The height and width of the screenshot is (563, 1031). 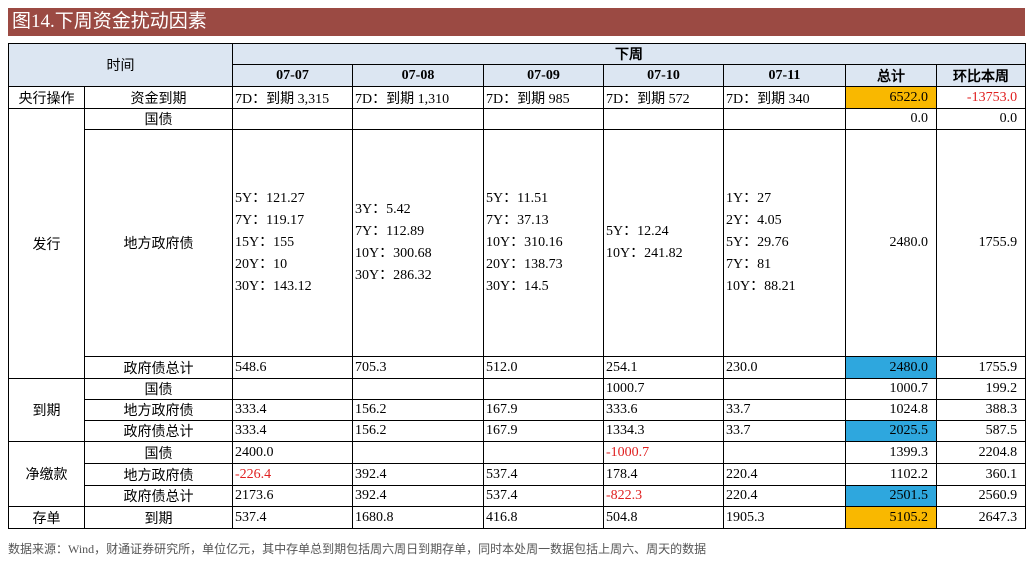 I want to click on cell-line: 3Y：5.42, so click(x=383, y=209).